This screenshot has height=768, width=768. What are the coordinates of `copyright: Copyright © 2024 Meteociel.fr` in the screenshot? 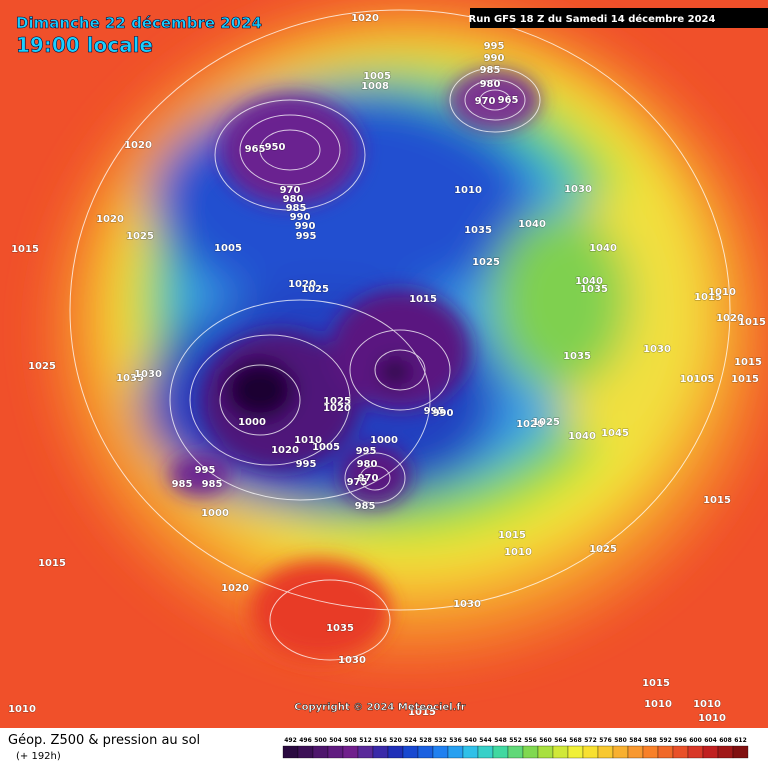 It's located at (379, 707).